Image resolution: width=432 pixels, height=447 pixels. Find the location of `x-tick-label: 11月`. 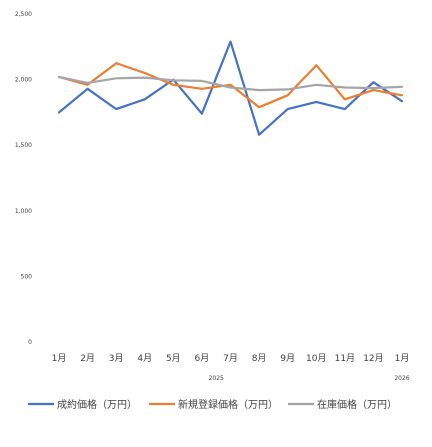

x-tick-label: 11月 is located at coordinates (345, 358).